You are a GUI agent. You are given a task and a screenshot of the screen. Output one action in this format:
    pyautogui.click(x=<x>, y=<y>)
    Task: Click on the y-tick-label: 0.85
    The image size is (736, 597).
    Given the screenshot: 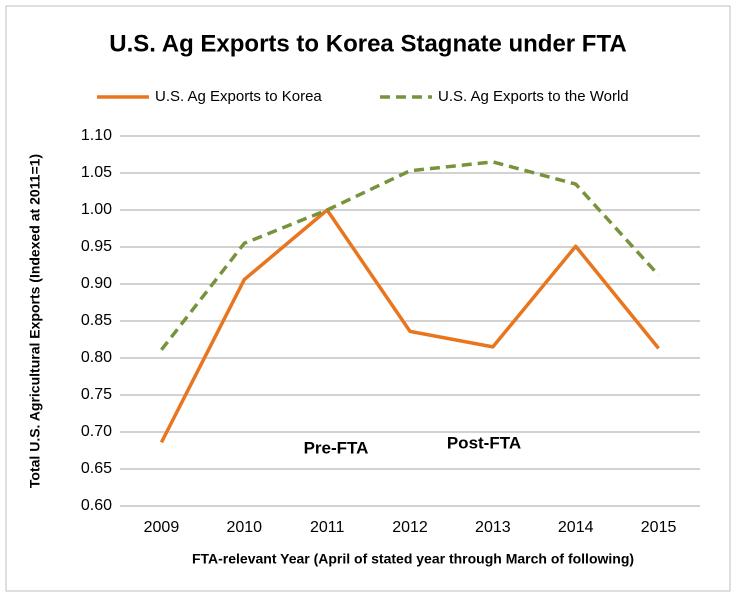 What is the action you would take?
    pyautogui.click(x=96, y=320)
    